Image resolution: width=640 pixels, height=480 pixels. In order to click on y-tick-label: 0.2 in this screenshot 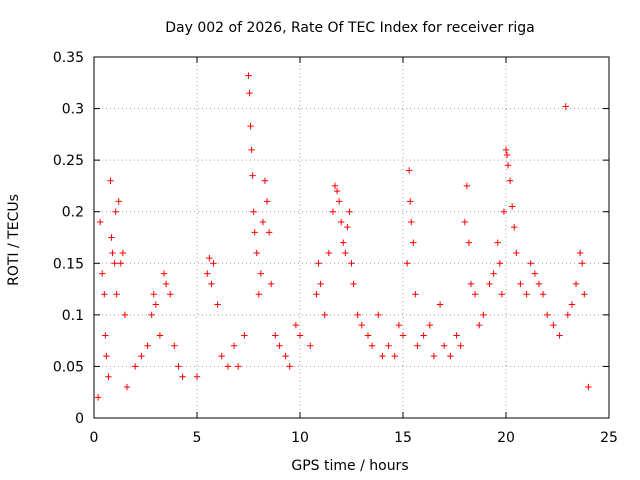, I will do `click(73, 213)`.